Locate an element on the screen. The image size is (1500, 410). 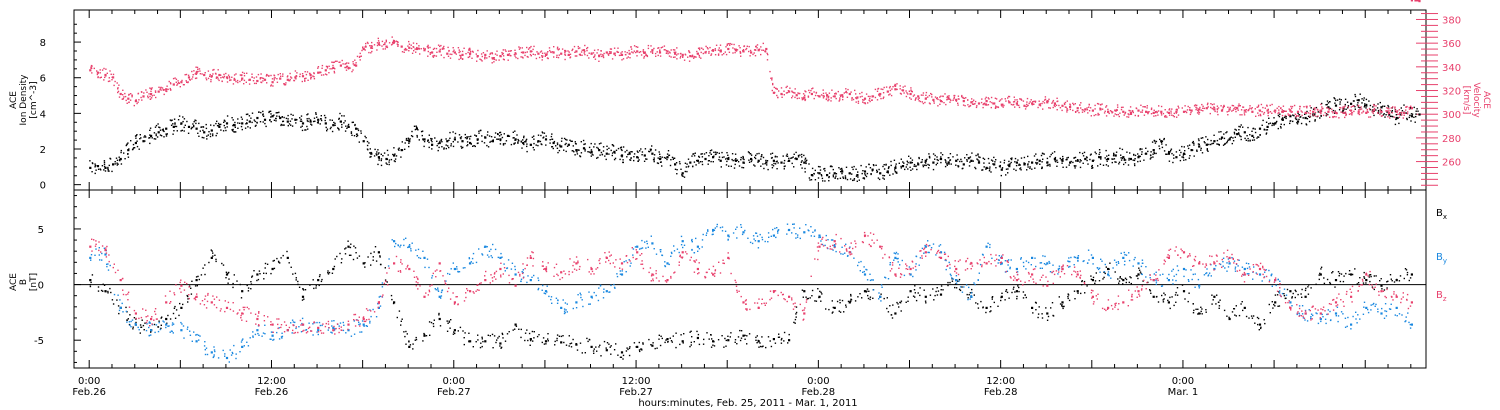
density-y-tick-label: 2 is located at coordinates (43, 150).